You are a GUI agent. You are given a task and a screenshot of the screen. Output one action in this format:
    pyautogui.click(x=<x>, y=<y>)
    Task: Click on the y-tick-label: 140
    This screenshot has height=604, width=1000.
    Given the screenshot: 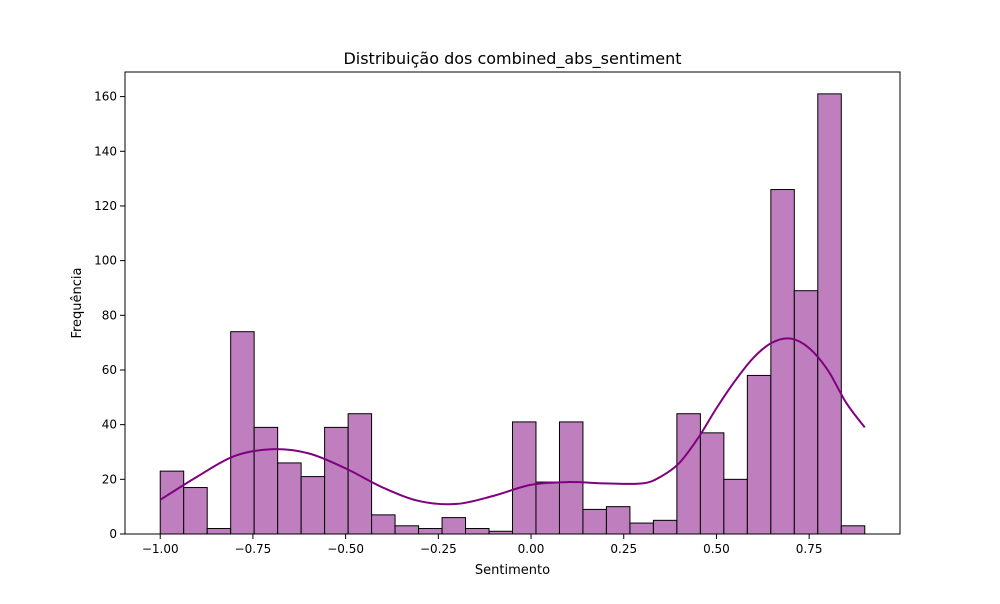 What is the action you would take?
    pyautogui.click(x=105, y=151)
    